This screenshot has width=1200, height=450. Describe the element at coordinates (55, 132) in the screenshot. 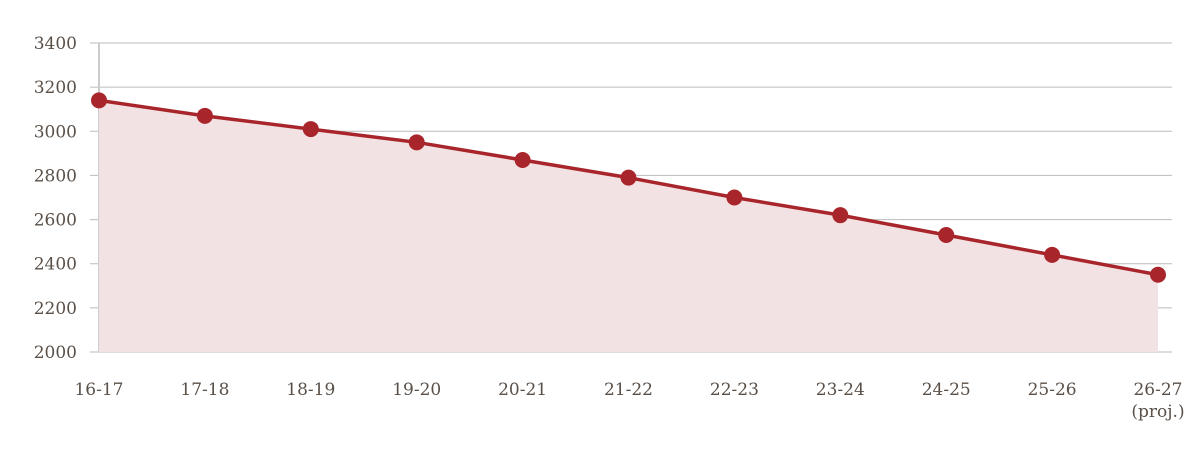

I see `y-tick-label: 3000` at that location.